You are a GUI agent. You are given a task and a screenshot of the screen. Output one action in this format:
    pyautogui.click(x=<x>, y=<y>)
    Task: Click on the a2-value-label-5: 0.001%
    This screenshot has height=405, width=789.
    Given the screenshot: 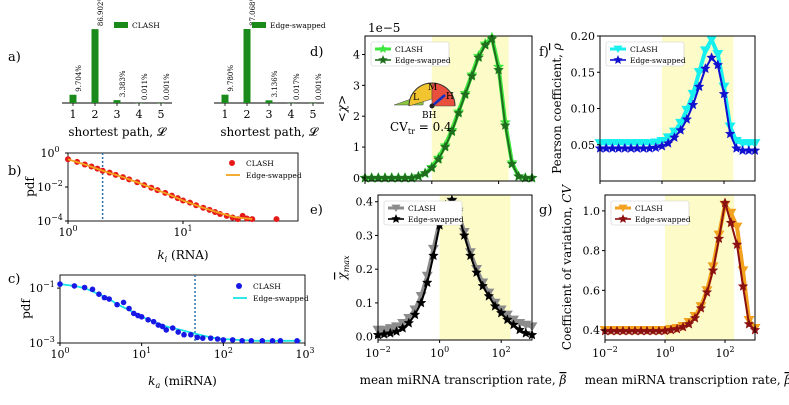 What is the action you would take?
    pyautogui.click(x=319, y=86)
    